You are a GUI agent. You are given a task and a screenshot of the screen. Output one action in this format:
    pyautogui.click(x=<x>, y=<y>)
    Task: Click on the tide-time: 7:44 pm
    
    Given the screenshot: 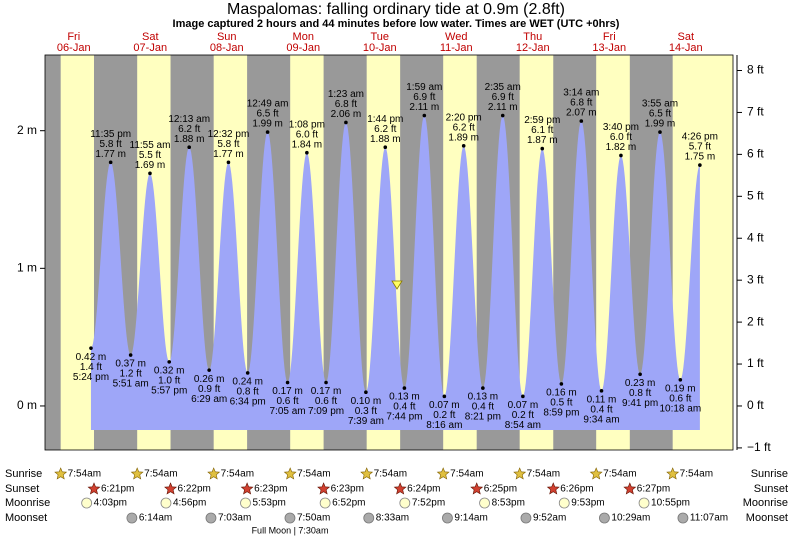 What is the action you would take?
    pyautogui.click(x=404, y=417)
    